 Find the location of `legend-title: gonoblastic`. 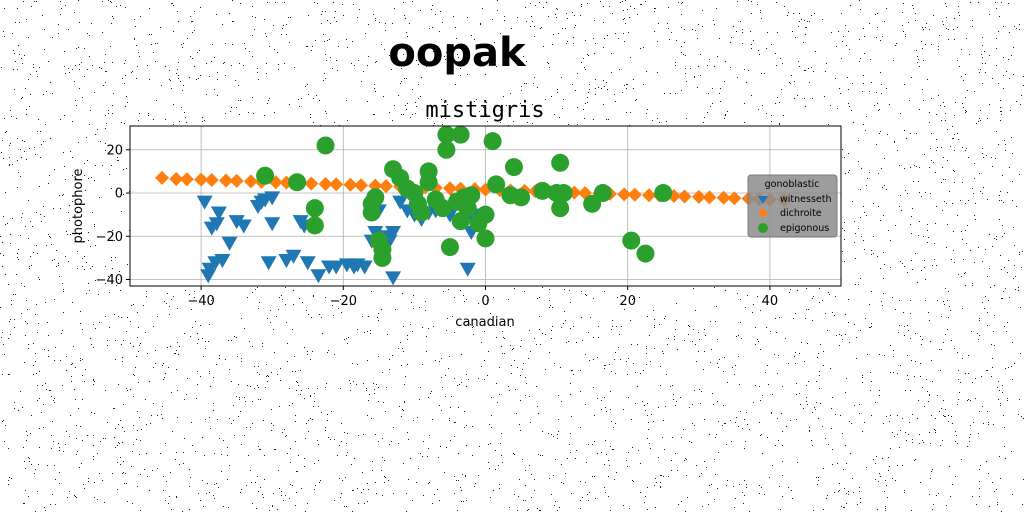

legend-title: gonoblastic is located at coordinates (792, 184).